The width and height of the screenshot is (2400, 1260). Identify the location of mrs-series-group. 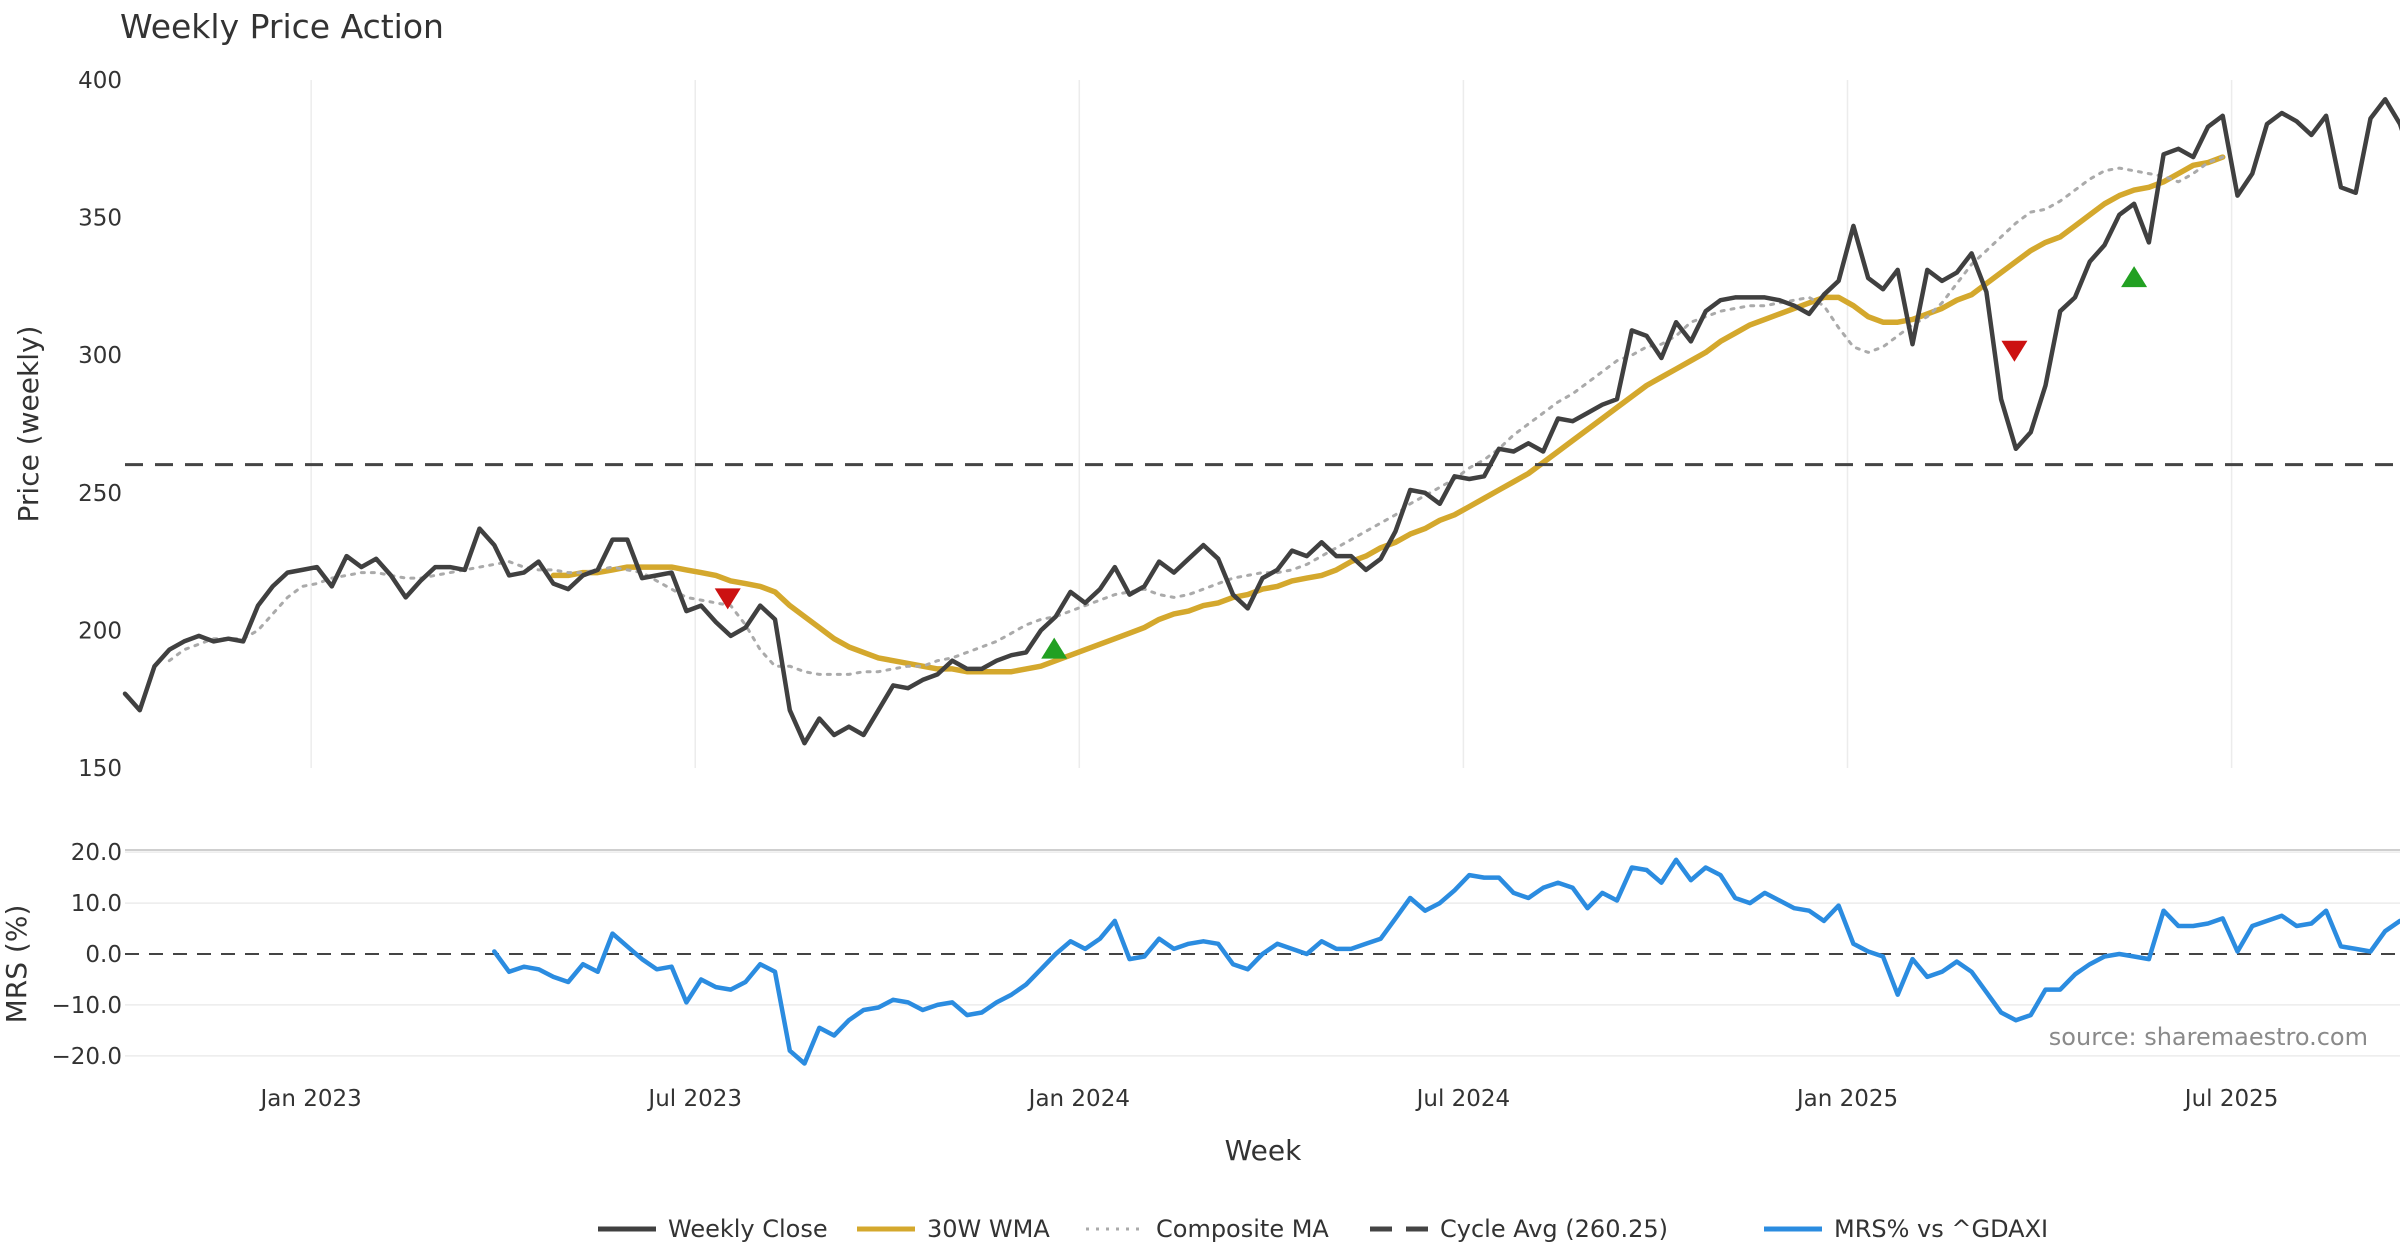
(1446, 961).